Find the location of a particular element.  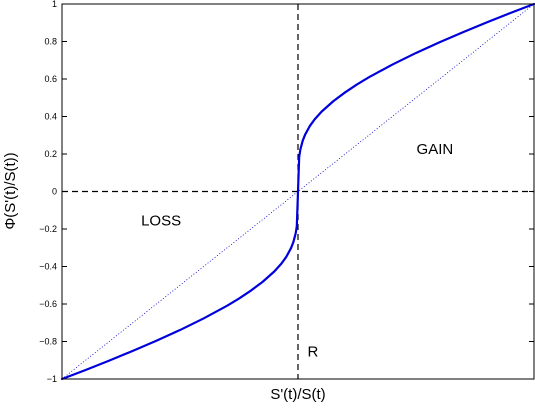

annotation-gain: GAIN is located at coordinates (435, 149).